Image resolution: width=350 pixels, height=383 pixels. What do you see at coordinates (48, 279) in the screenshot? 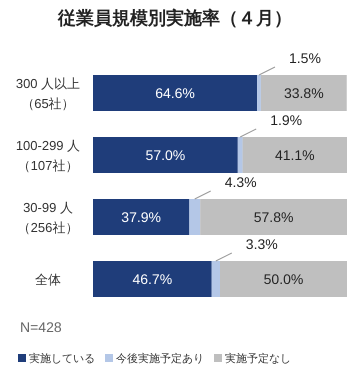
I see `y-tick-label: 全体` at bounding box center [48, 279].